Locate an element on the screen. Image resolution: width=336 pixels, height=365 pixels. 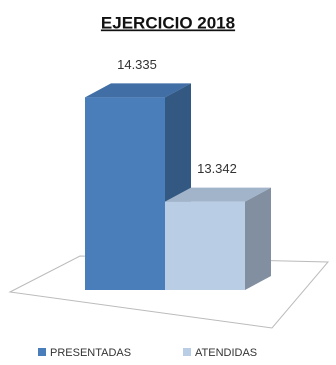
data-label: 13.342 is located at coordinates (217, 168).